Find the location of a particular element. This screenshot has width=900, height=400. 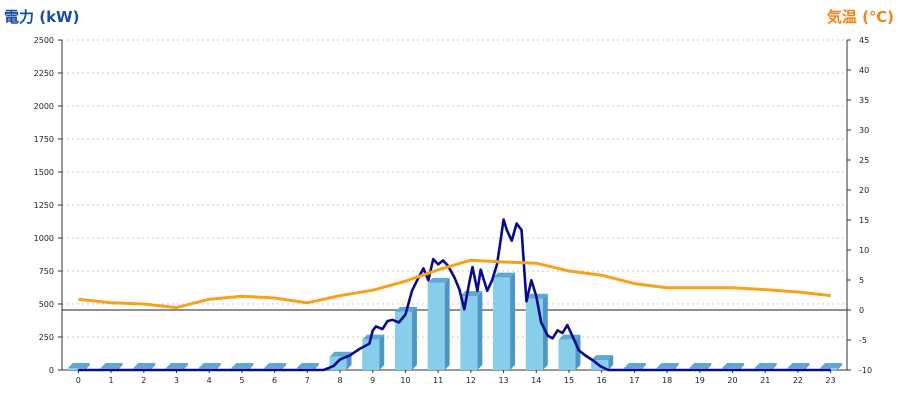

x-tick-label: 2 is located at coordinates (143, 380).